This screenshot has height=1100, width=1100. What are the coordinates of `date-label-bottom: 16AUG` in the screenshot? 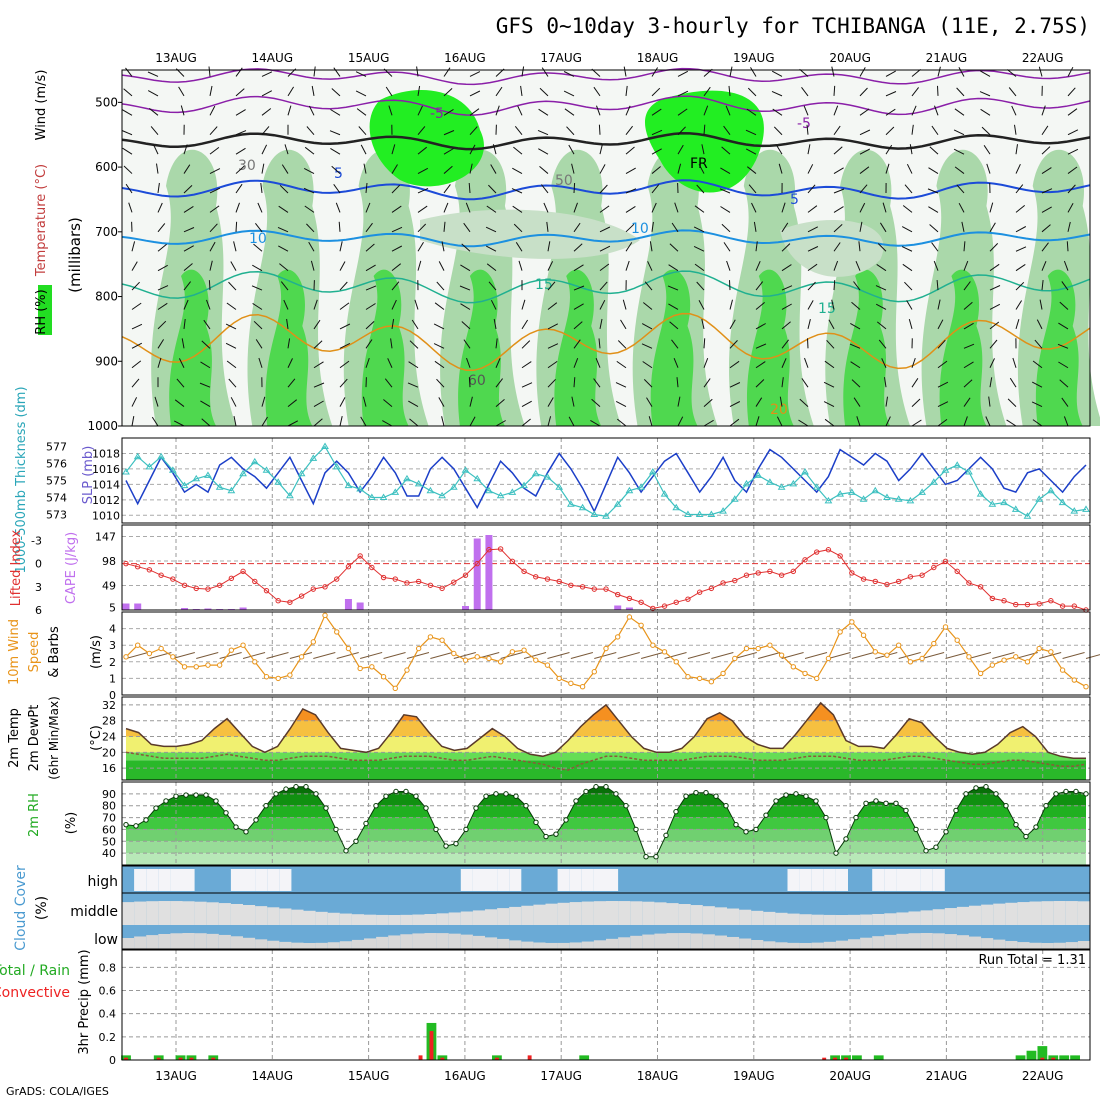 It's located at (465, 1076).